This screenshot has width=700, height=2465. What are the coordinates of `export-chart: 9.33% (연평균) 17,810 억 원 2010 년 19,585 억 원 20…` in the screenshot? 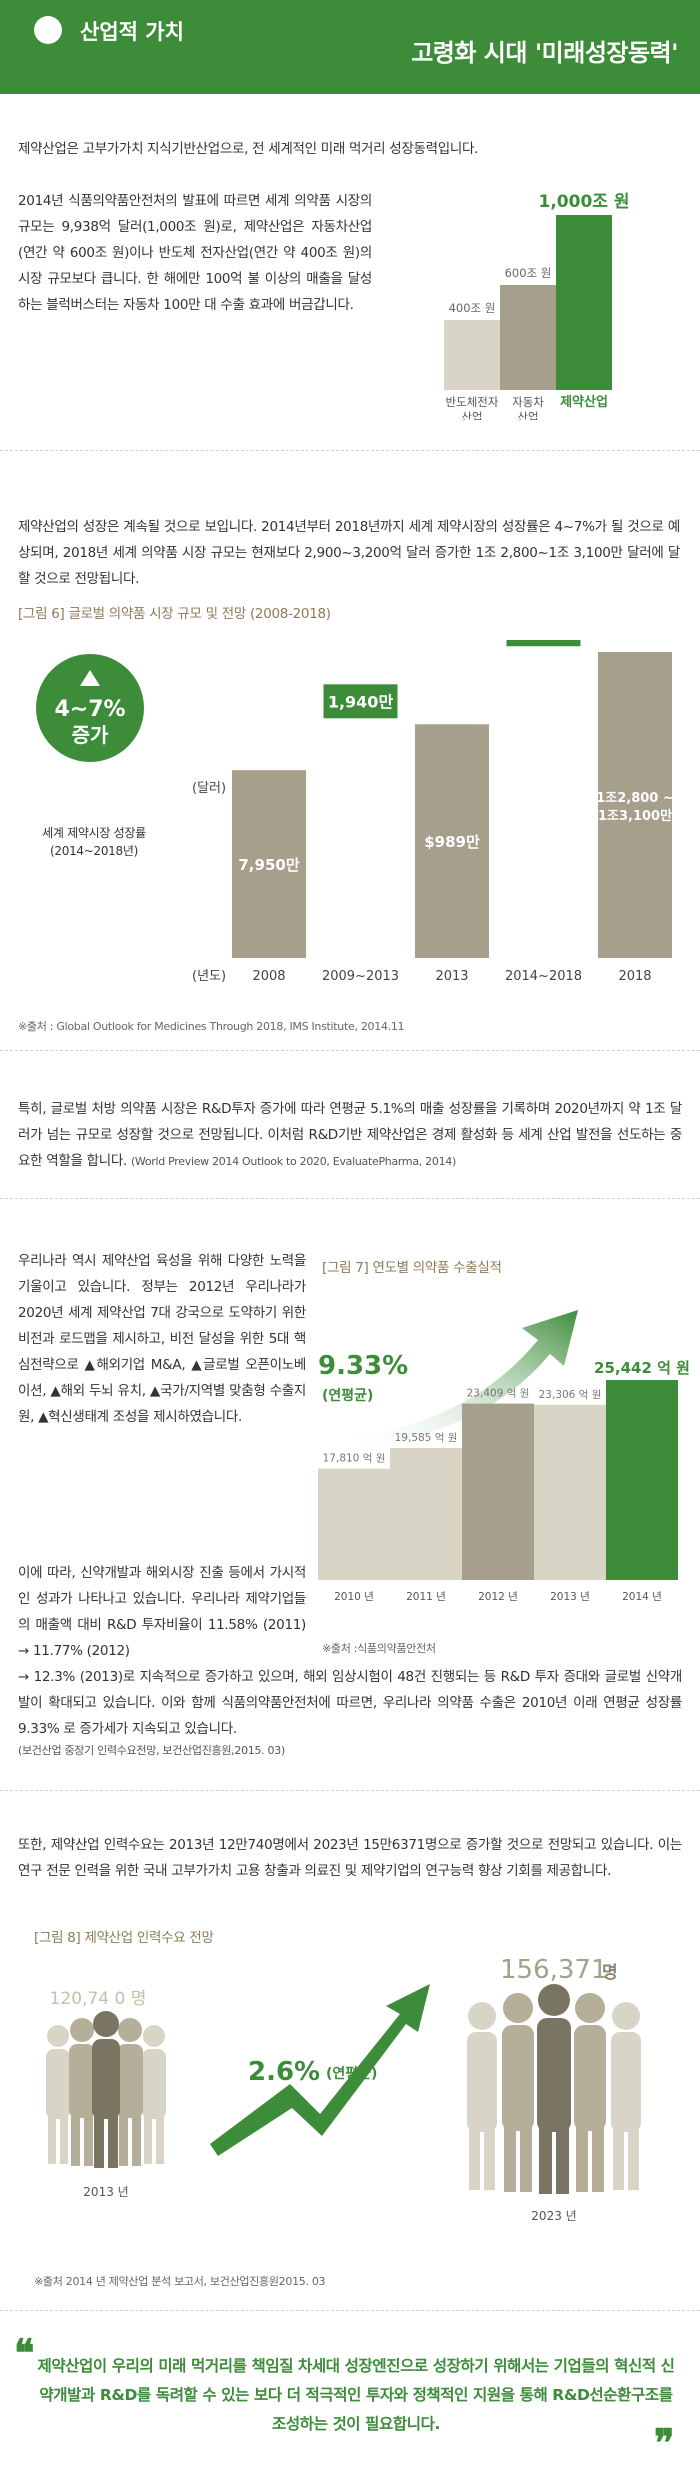 It's located at (504, 1456).